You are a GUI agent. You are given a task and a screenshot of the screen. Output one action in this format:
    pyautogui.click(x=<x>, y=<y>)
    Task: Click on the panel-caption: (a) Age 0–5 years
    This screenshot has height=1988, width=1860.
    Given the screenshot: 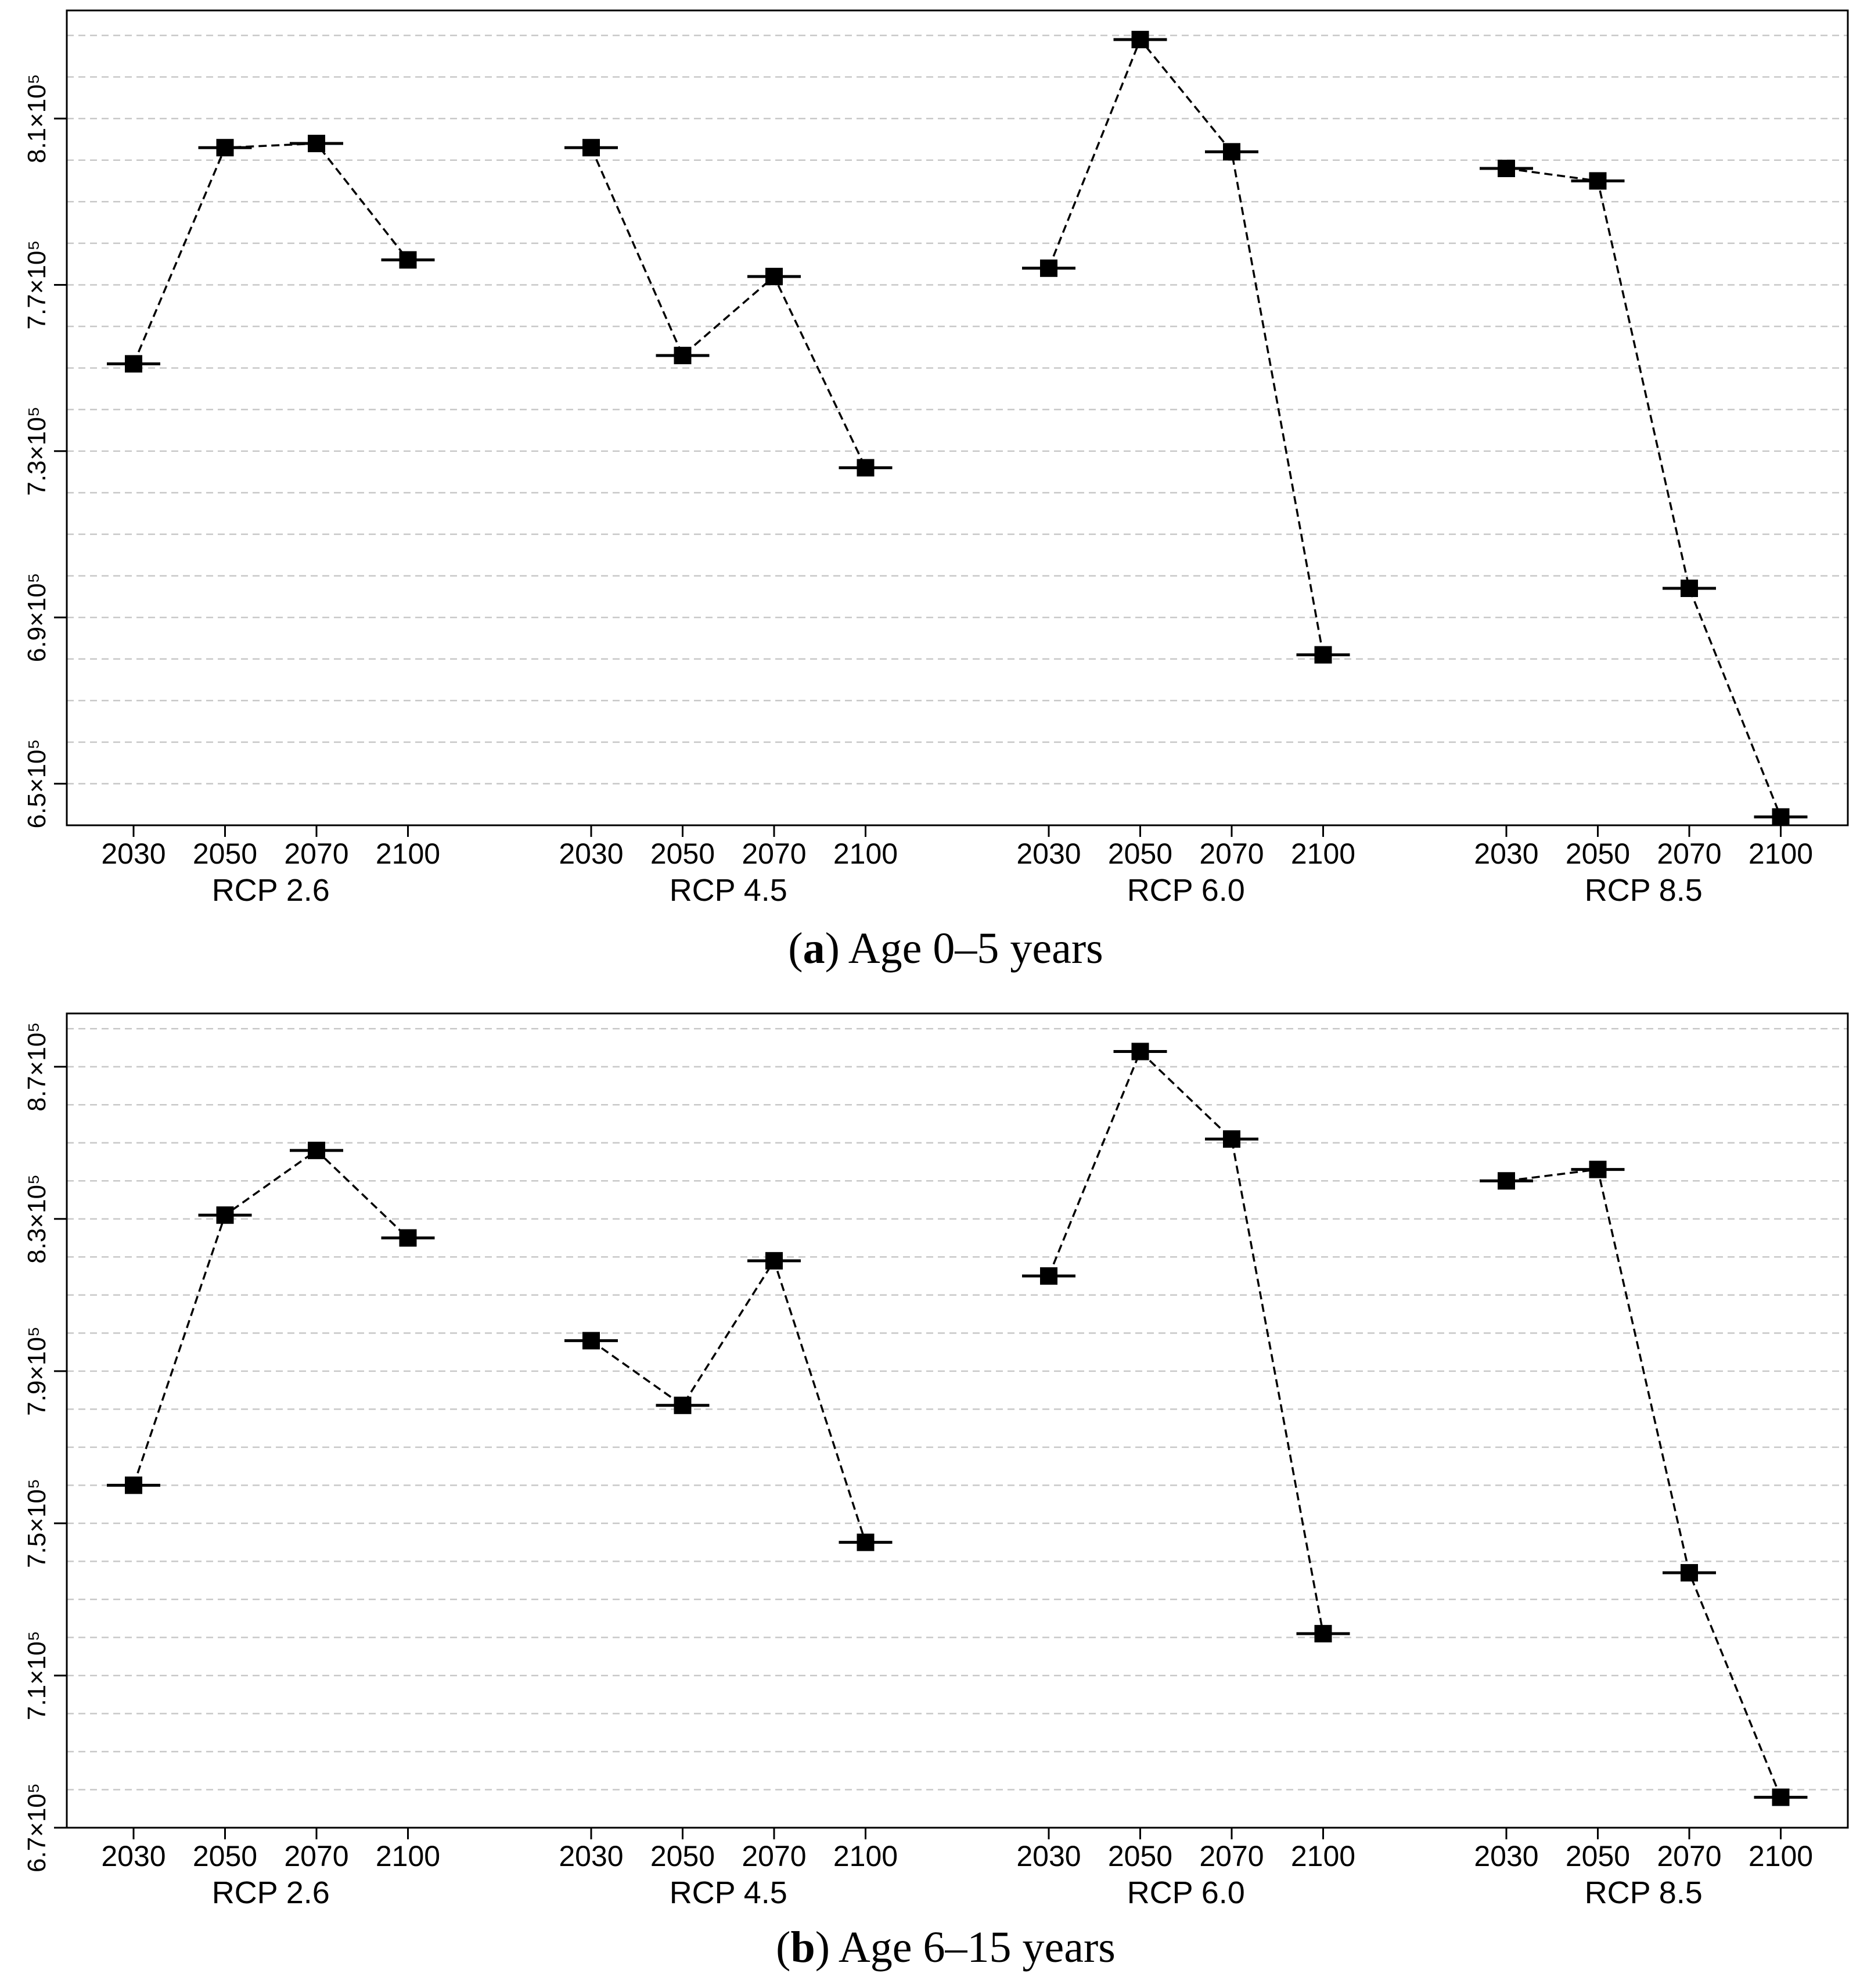 What is the action you would take?
    pyautogui.click(x=945, y=948)
    